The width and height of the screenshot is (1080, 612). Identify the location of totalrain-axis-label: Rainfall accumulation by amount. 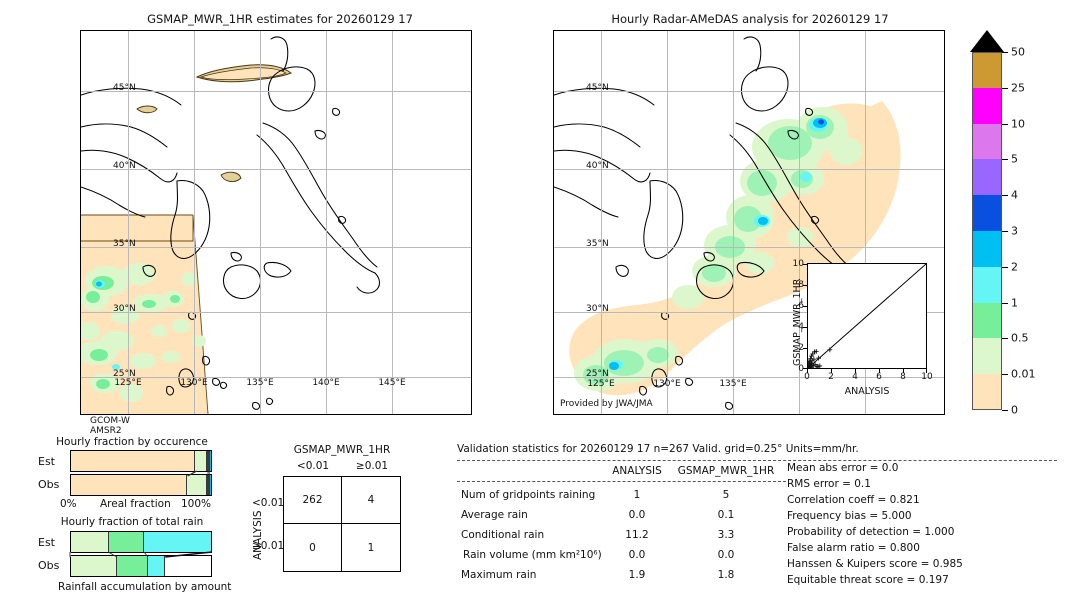
(145, 587).